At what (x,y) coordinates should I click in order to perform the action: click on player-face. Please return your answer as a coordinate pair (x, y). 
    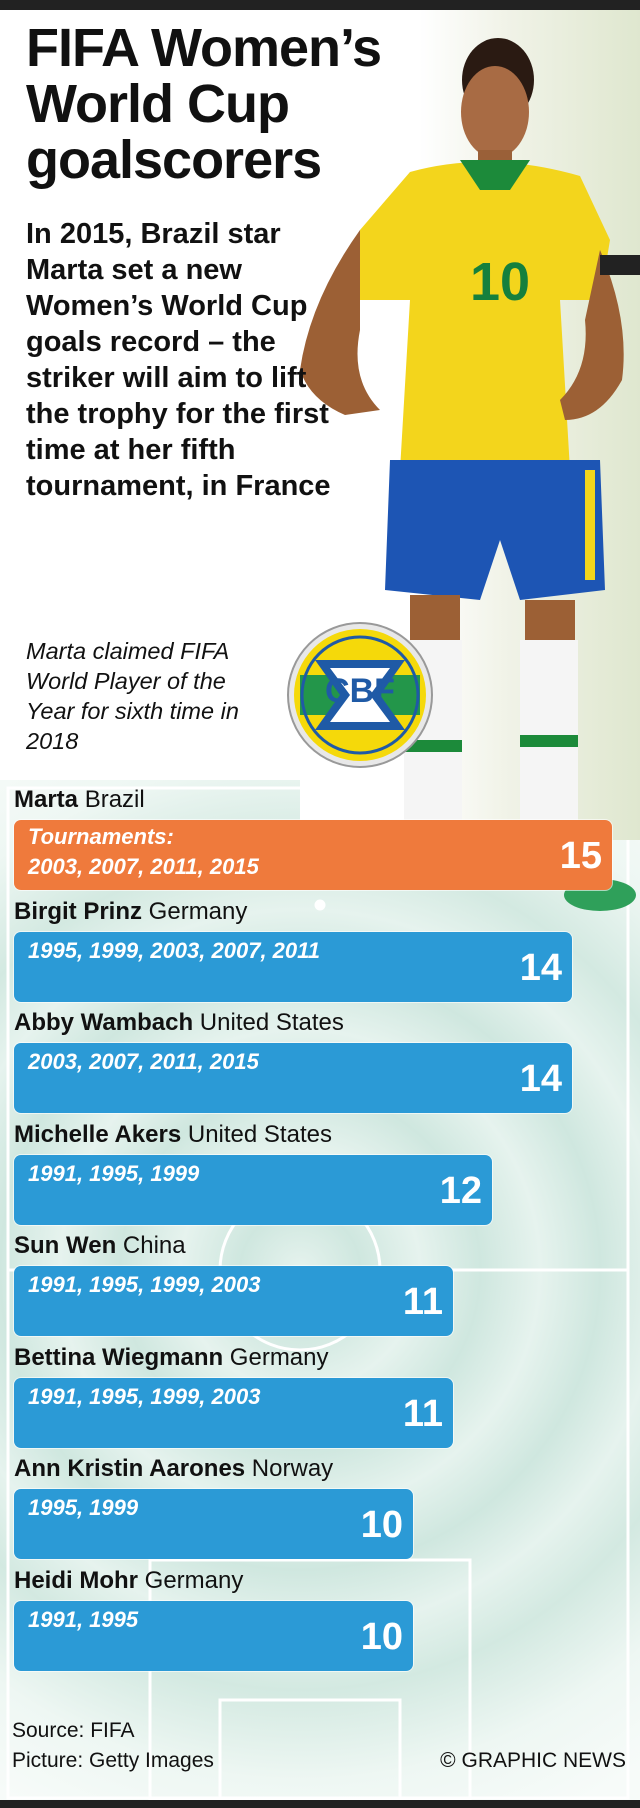
    Looking at the image, I should click on (495, 112).